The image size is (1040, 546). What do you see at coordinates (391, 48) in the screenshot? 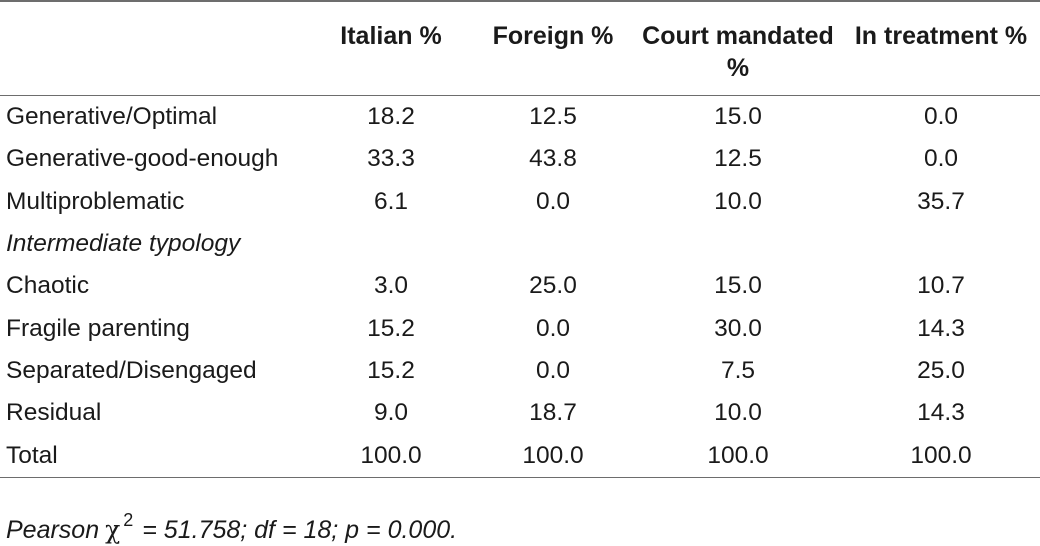
I see `column-header-italian: Italian %` at bounding box center [391, 48].